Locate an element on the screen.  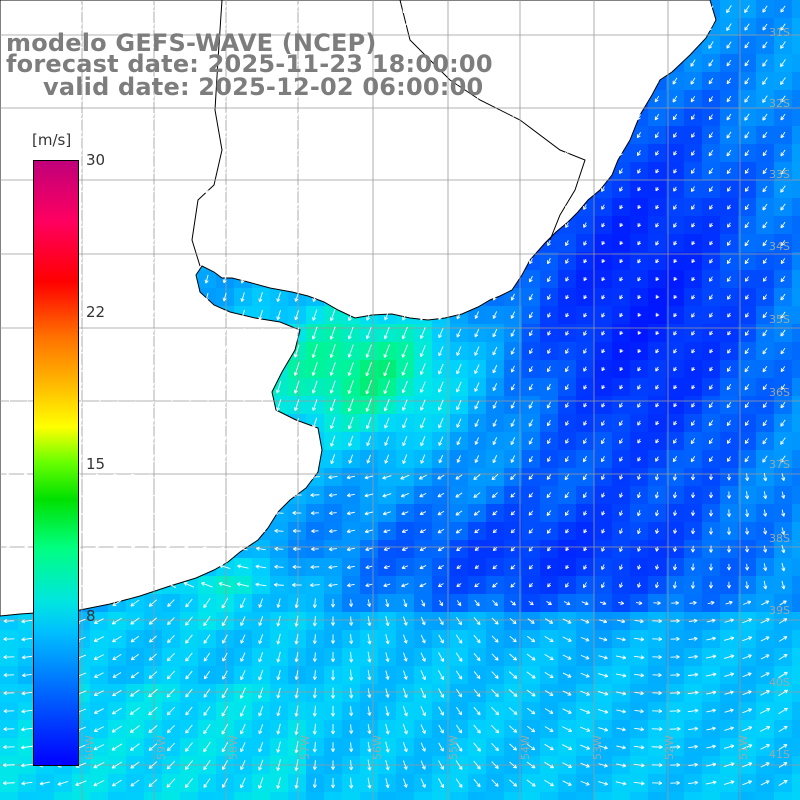
lat-label: 31S is located at coordinates (779, 32).